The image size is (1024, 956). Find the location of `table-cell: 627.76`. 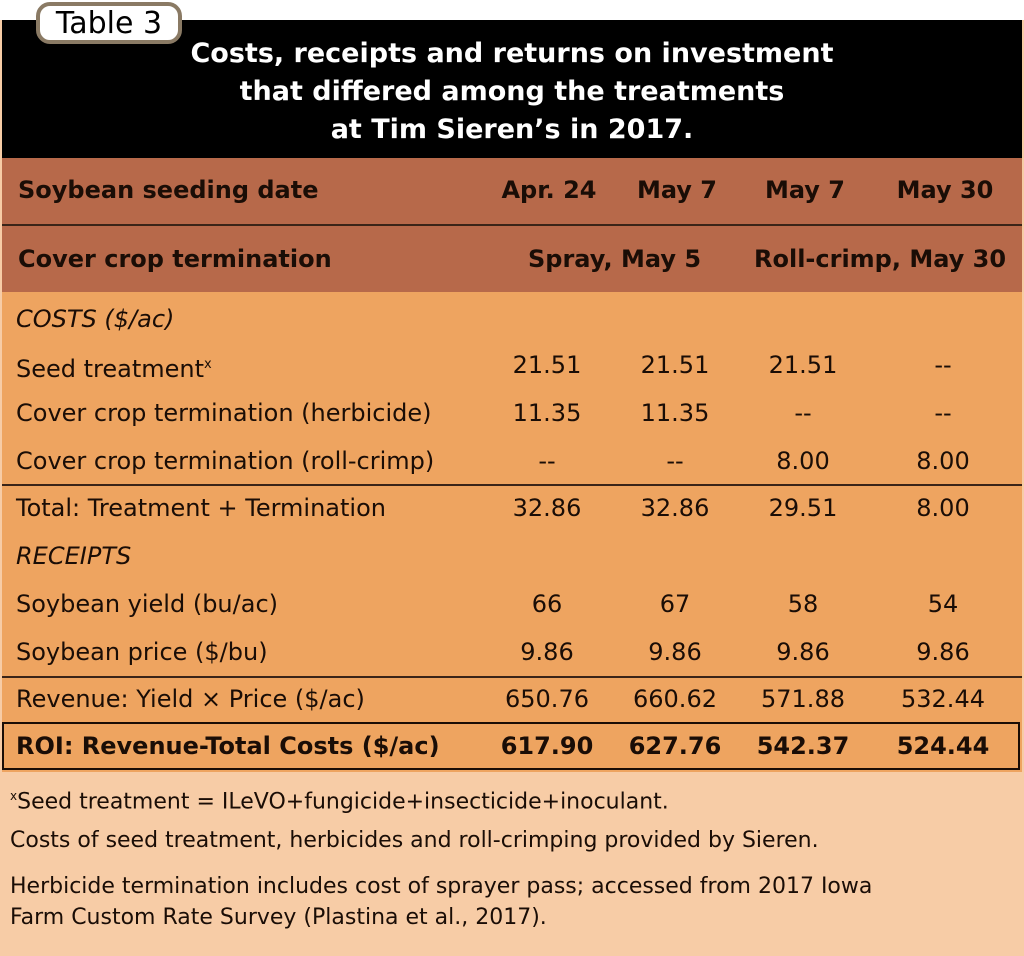

table-cell: 627.76 is located at coordinates (675, 746).